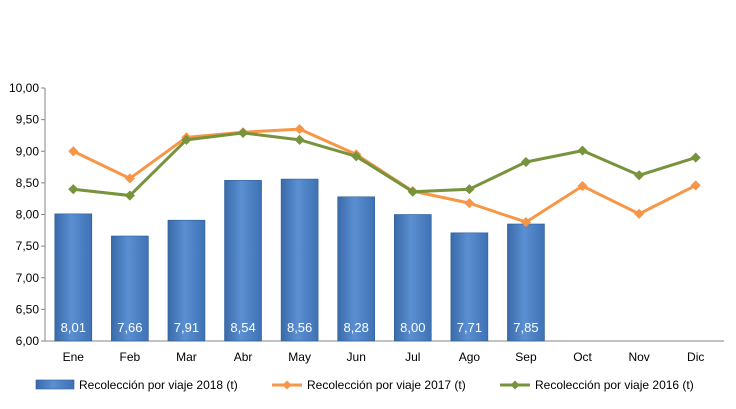  I want to click on y-tick-label: 7,50, so click(28, 246).